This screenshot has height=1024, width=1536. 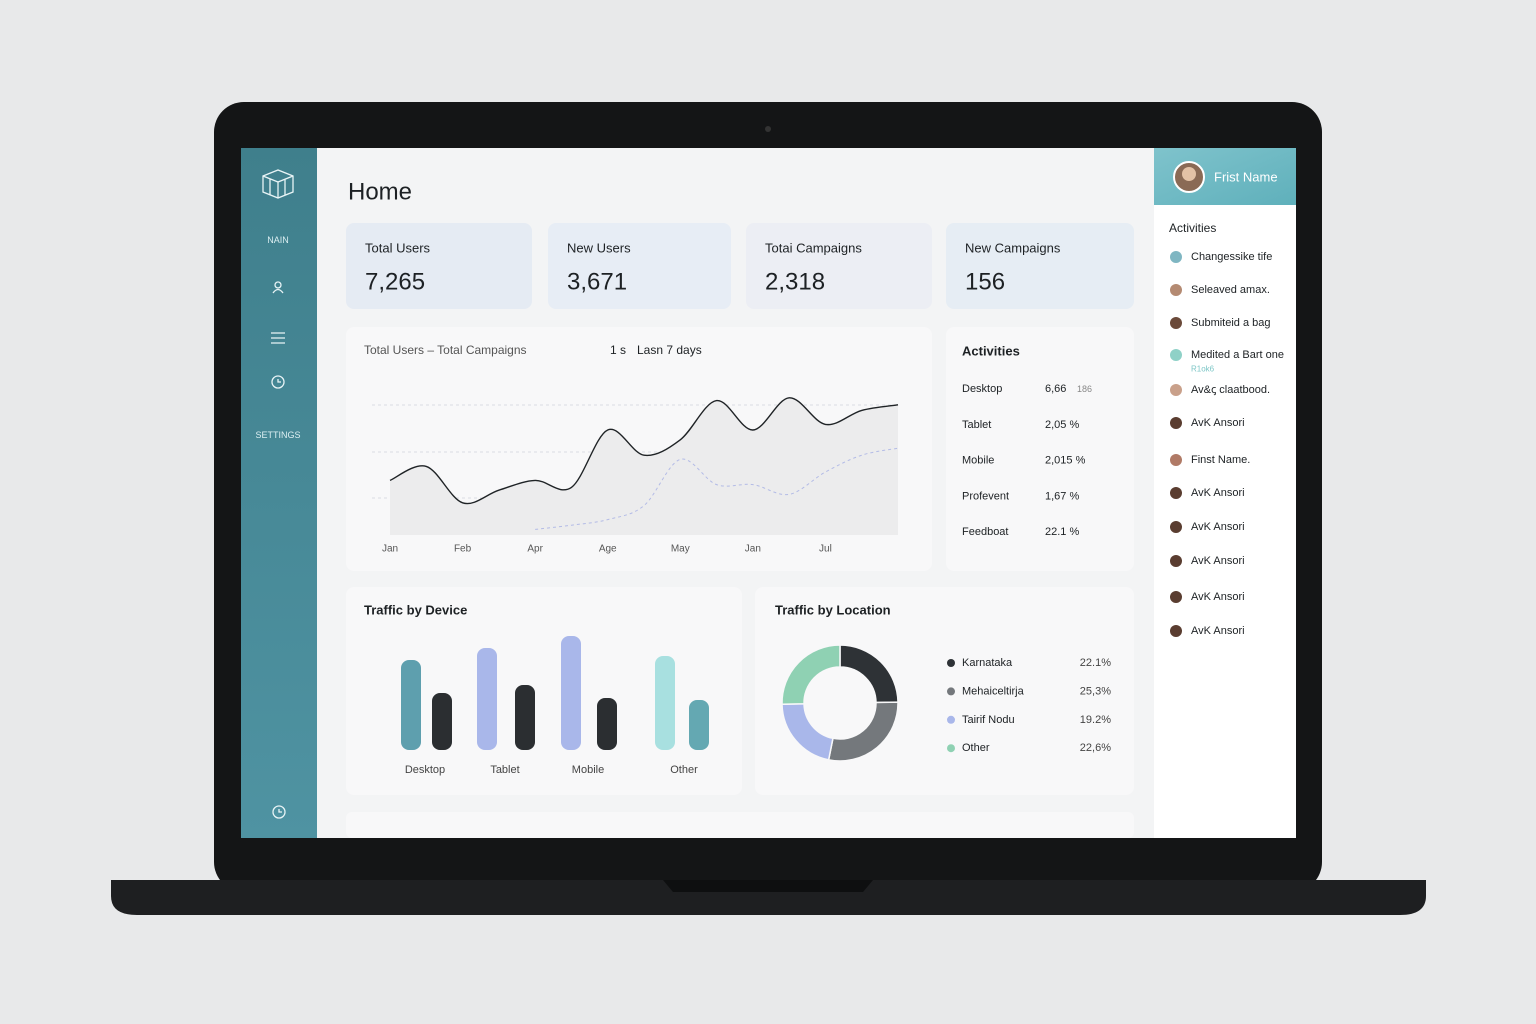 I want to click on activity-label: Mobile, so click(x=978, y=461).